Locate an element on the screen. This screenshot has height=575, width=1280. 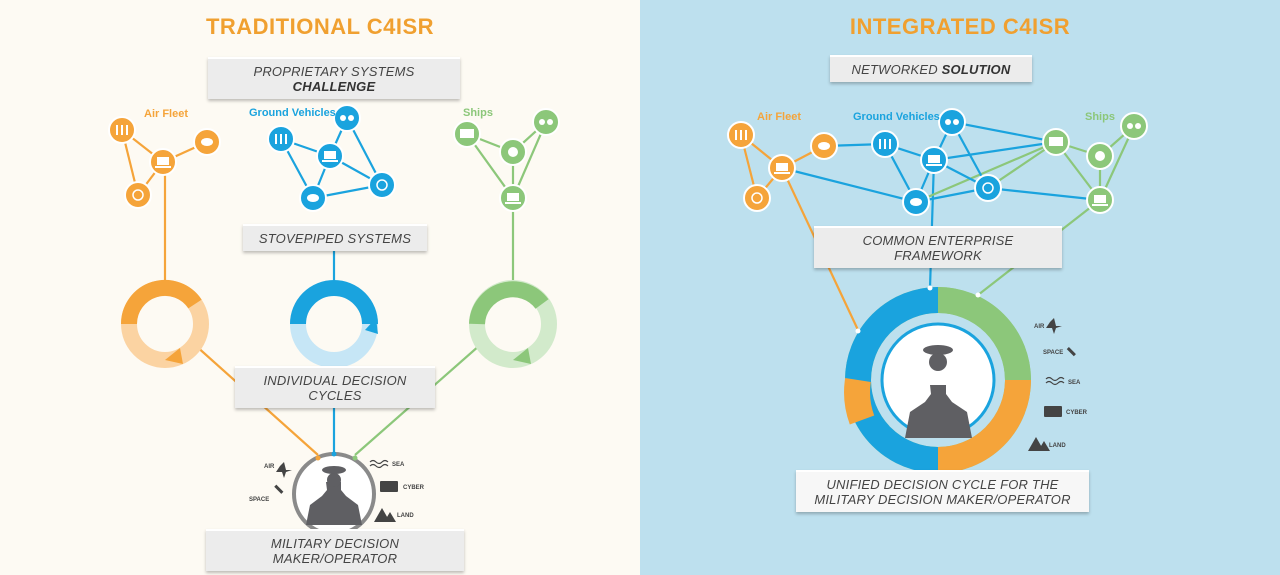
domain-air-left: AIR is located at coordinates (269, 467).